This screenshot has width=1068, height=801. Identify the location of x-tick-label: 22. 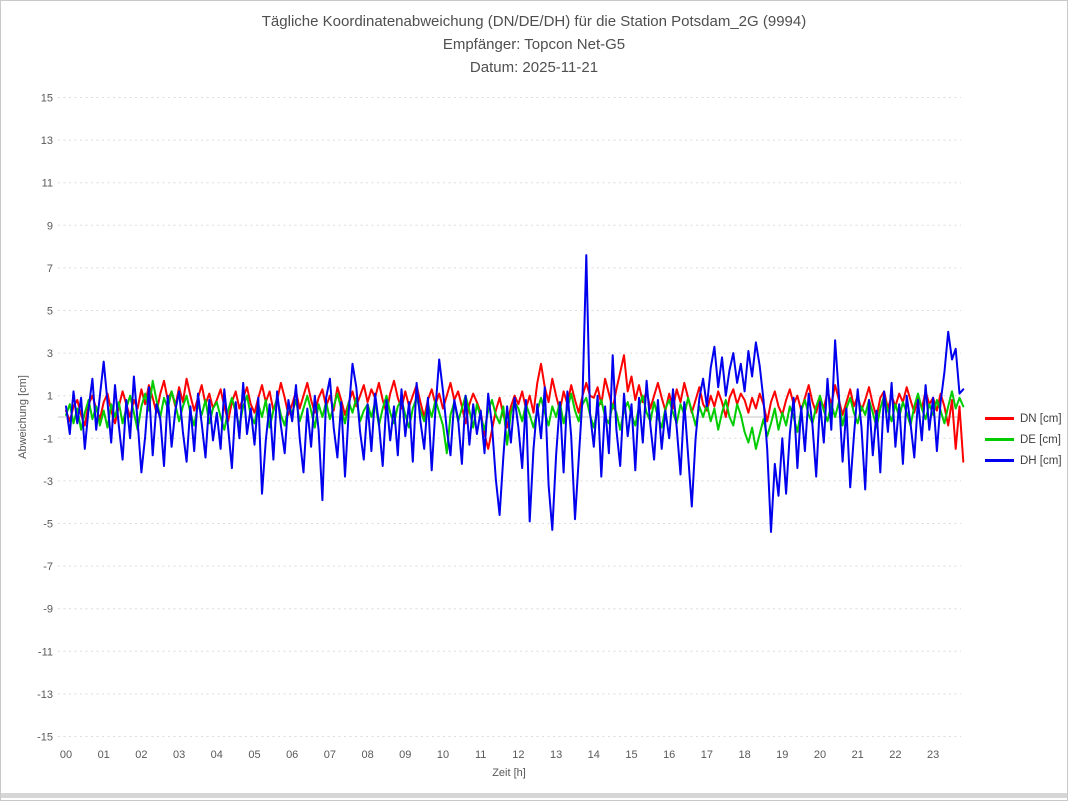
(895, 755).